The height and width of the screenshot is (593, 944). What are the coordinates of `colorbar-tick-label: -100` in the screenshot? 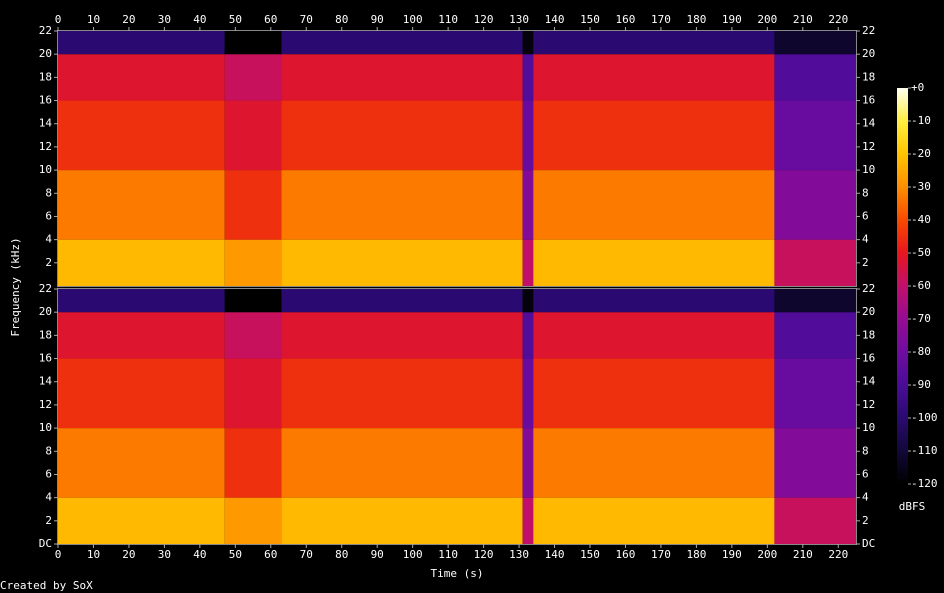 It's located at (924, 417).